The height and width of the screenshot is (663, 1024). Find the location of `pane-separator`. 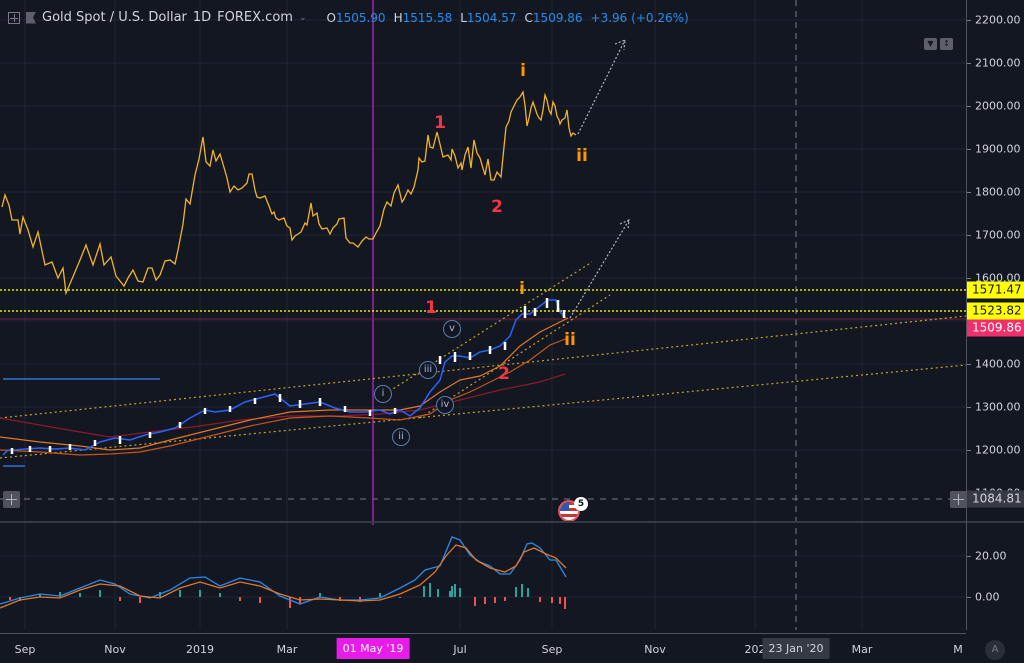

pane-separator is located at coordinates (512, 522).